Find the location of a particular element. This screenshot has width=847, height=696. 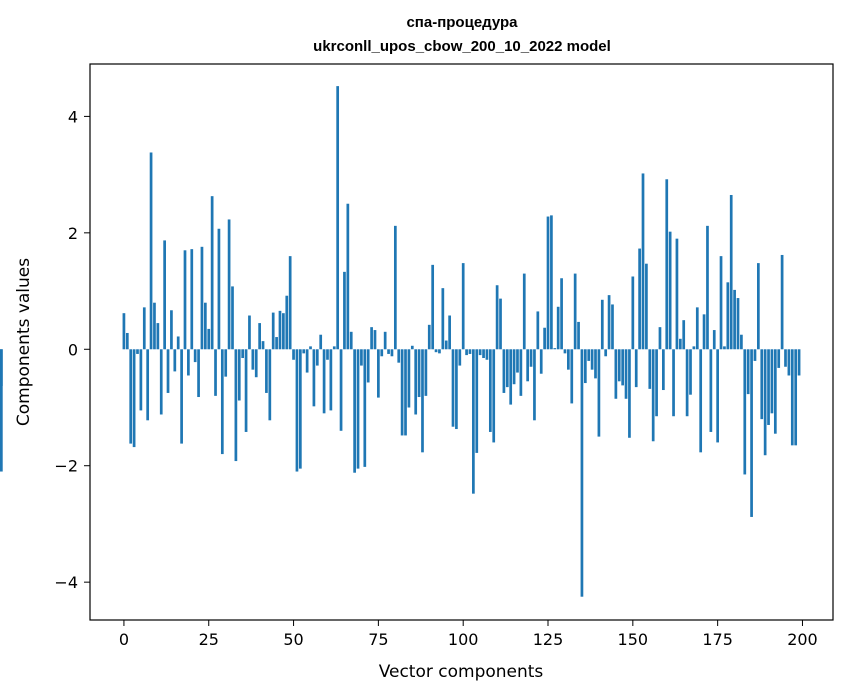

x-tick-label: 50 is located at coordinates (293, 639).